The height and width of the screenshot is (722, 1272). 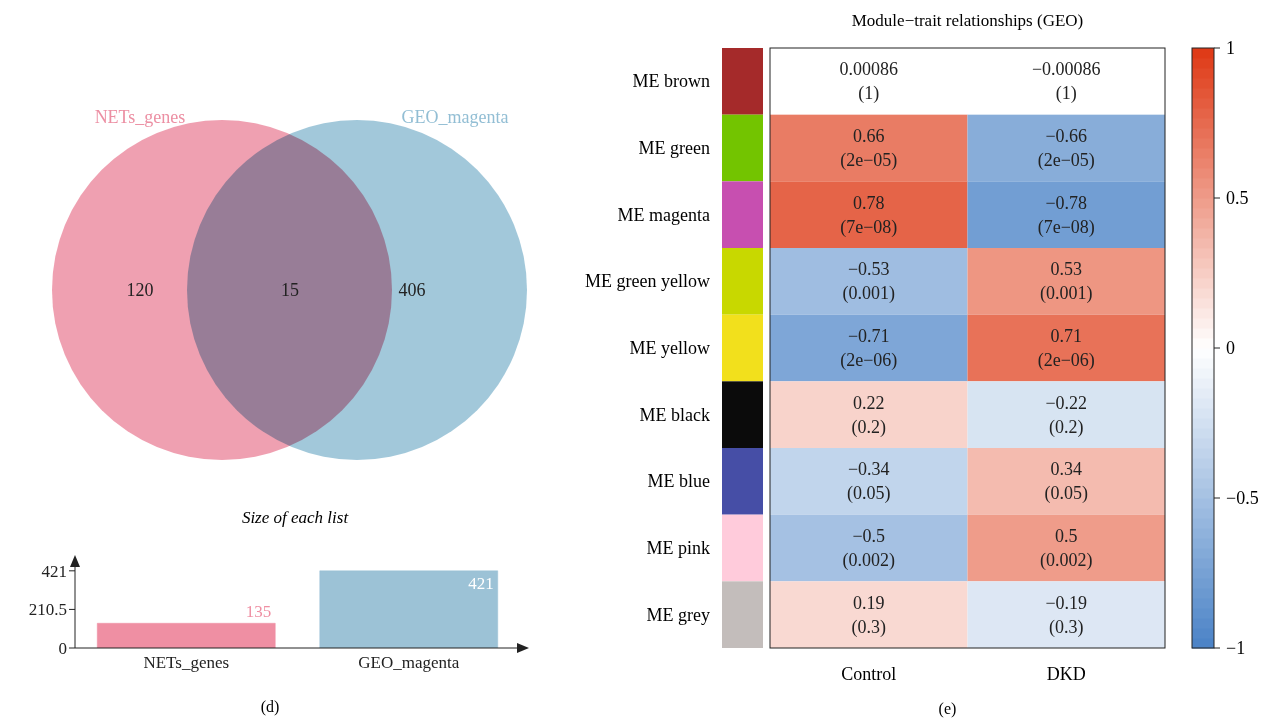 I want to click on data-label: −0.34 (0.05), so click(x=869, y=482).